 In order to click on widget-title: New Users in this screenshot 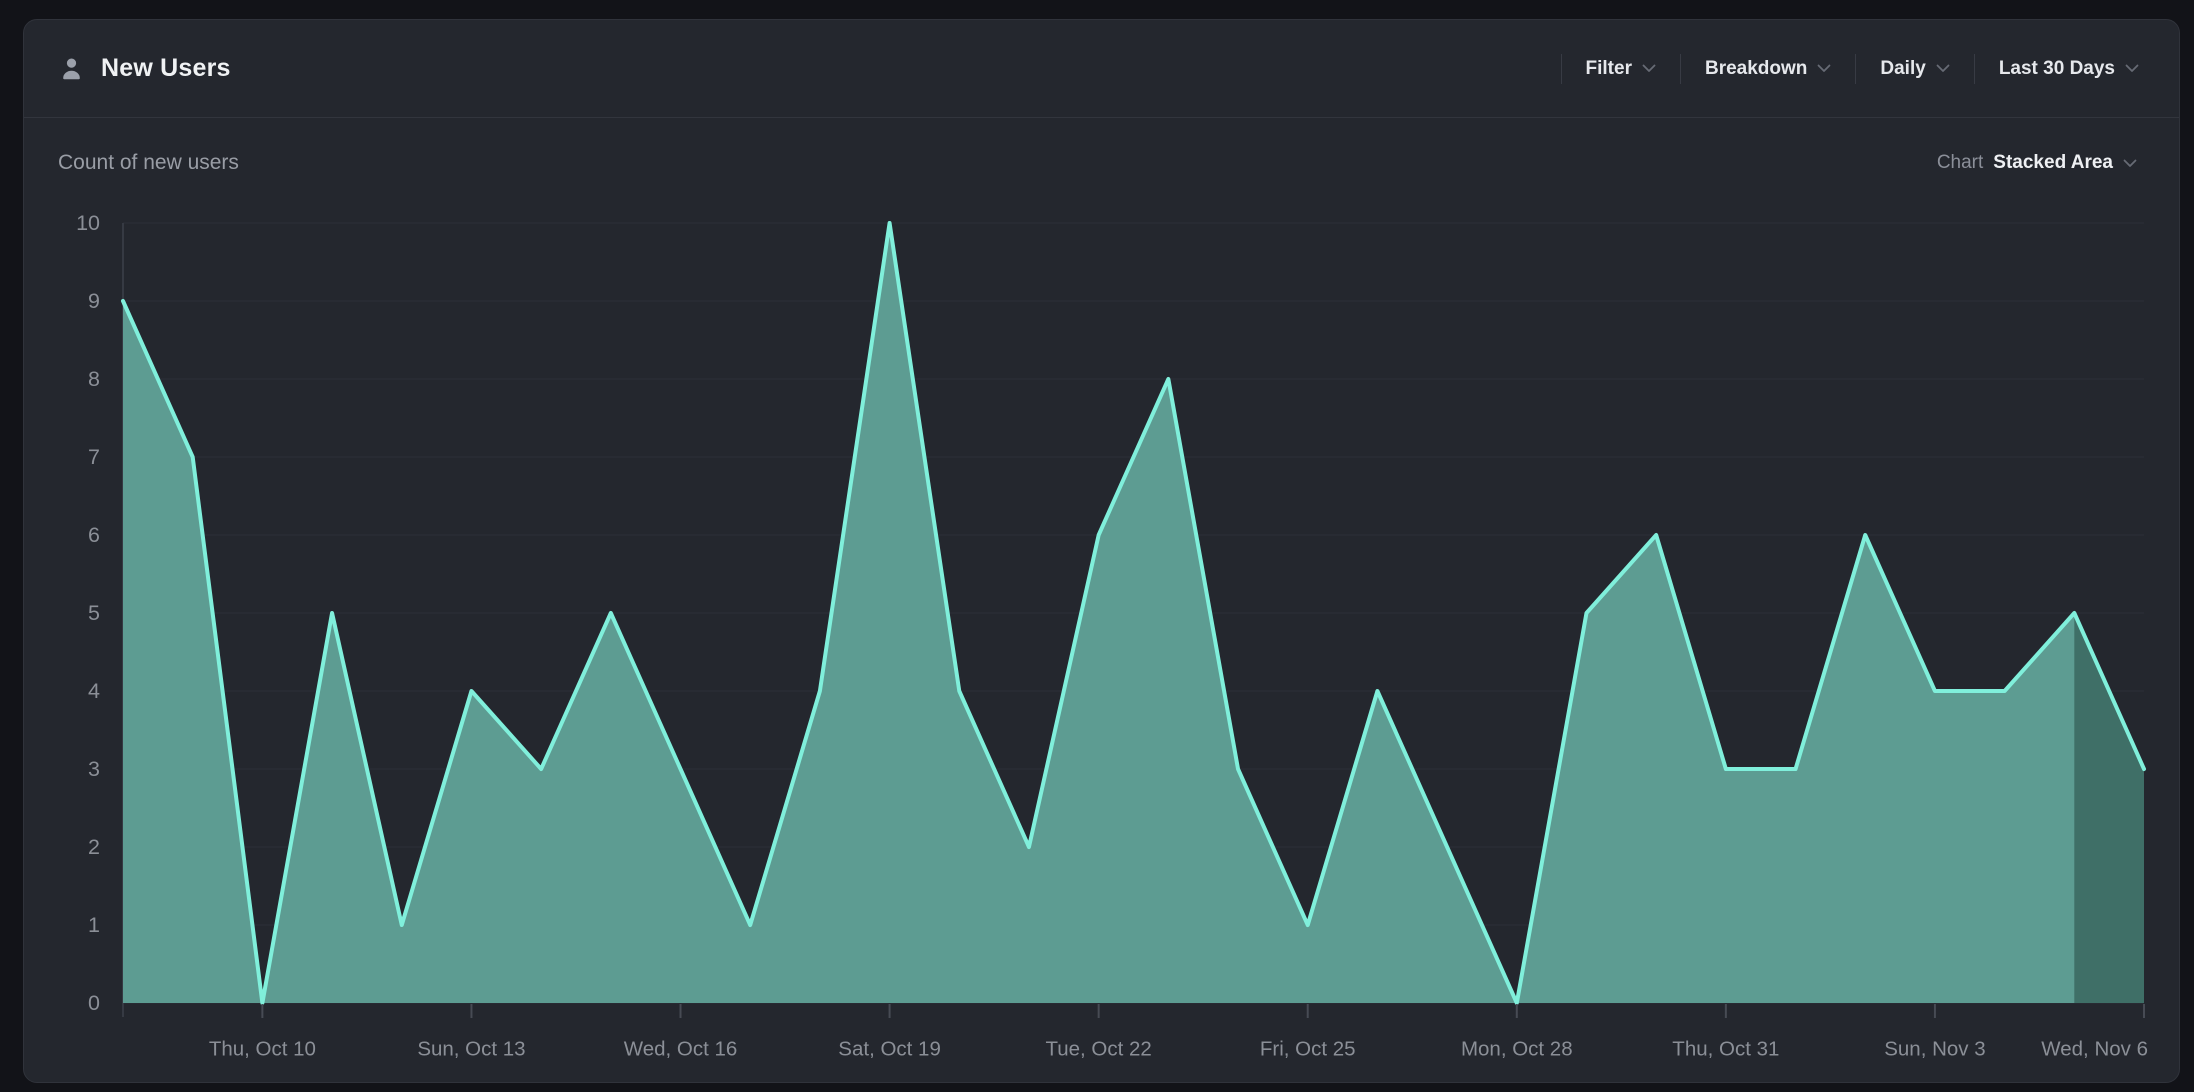, I will do `click(166, 68)`.